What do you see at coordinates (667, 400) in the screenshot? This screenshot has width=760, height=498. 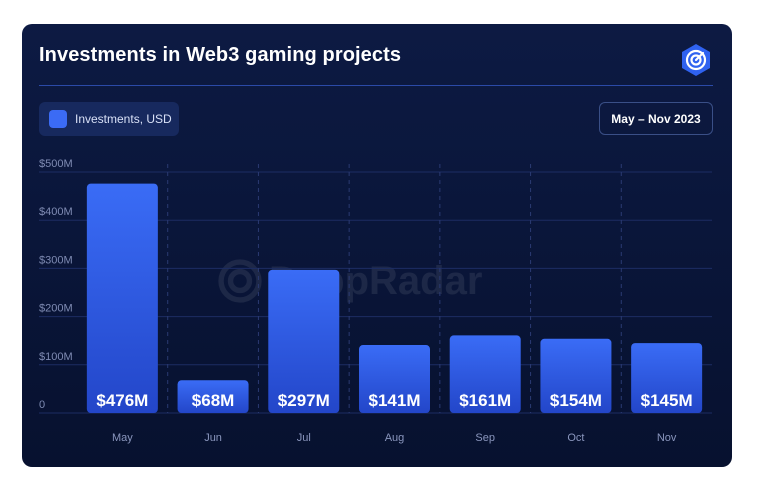 I see `bar-value-label: $145M` at bounding box center [667, 400].